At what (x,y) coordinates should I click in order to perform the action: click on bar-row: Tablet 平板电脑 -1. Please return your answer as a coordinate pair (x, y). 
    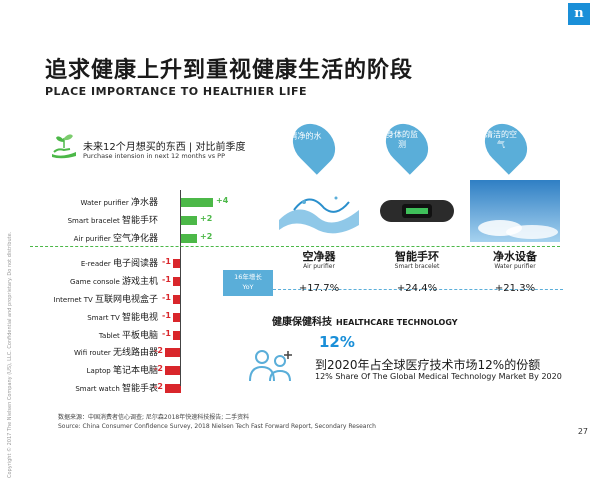
    Looking at the image, I should click on (170, 335).